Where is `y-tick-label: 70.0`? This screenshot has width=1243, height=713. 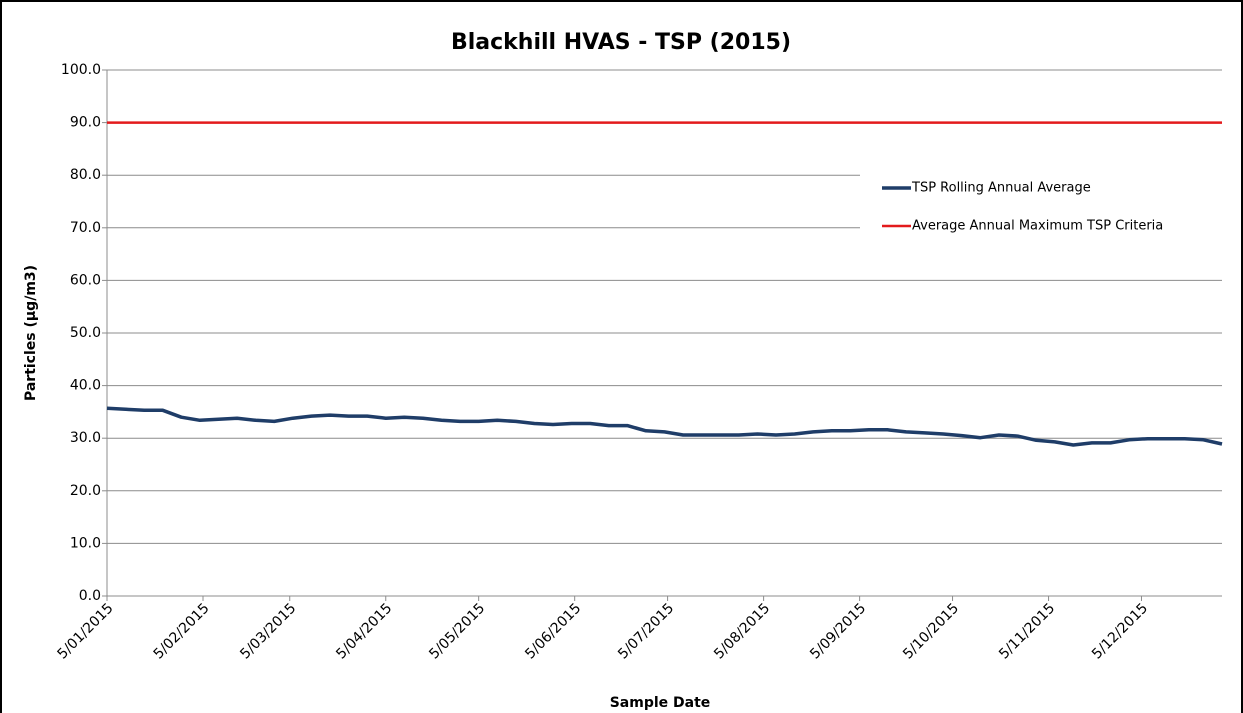
y-tick-label: 70.0 is located at coordinates (85, 228).